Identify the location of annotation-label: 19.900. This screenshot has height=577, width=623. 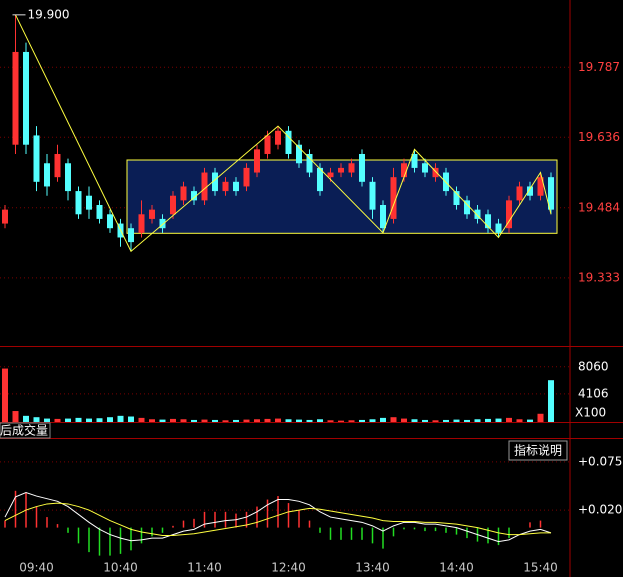
(49, 14).